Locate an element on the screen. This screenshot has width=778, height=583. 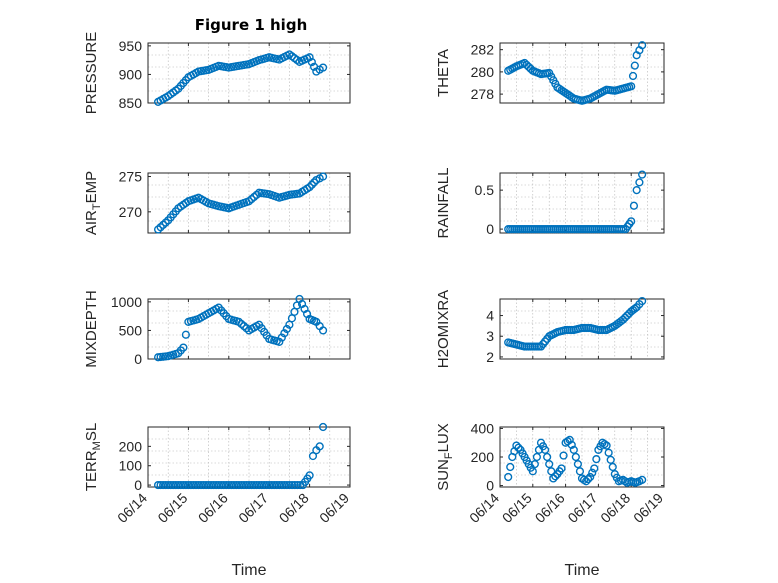
y-axis-label: MIXDEPTH is located at coordinates (91, 329).